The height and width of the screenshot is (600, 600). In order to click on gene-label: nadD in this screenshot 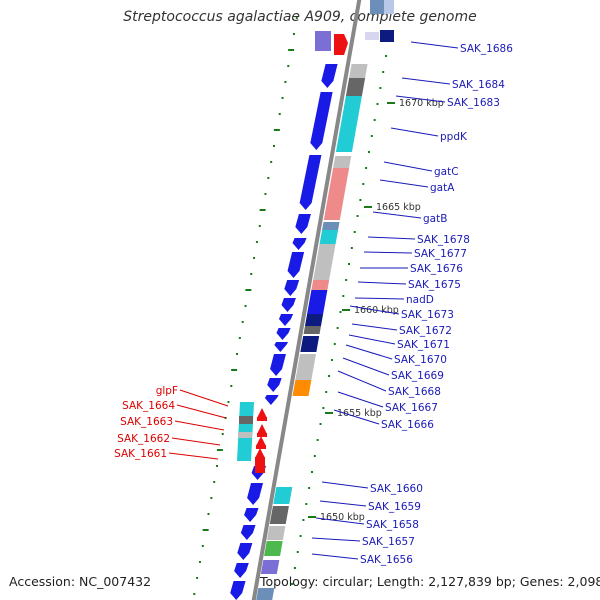, I will do `click(420, 300)`.